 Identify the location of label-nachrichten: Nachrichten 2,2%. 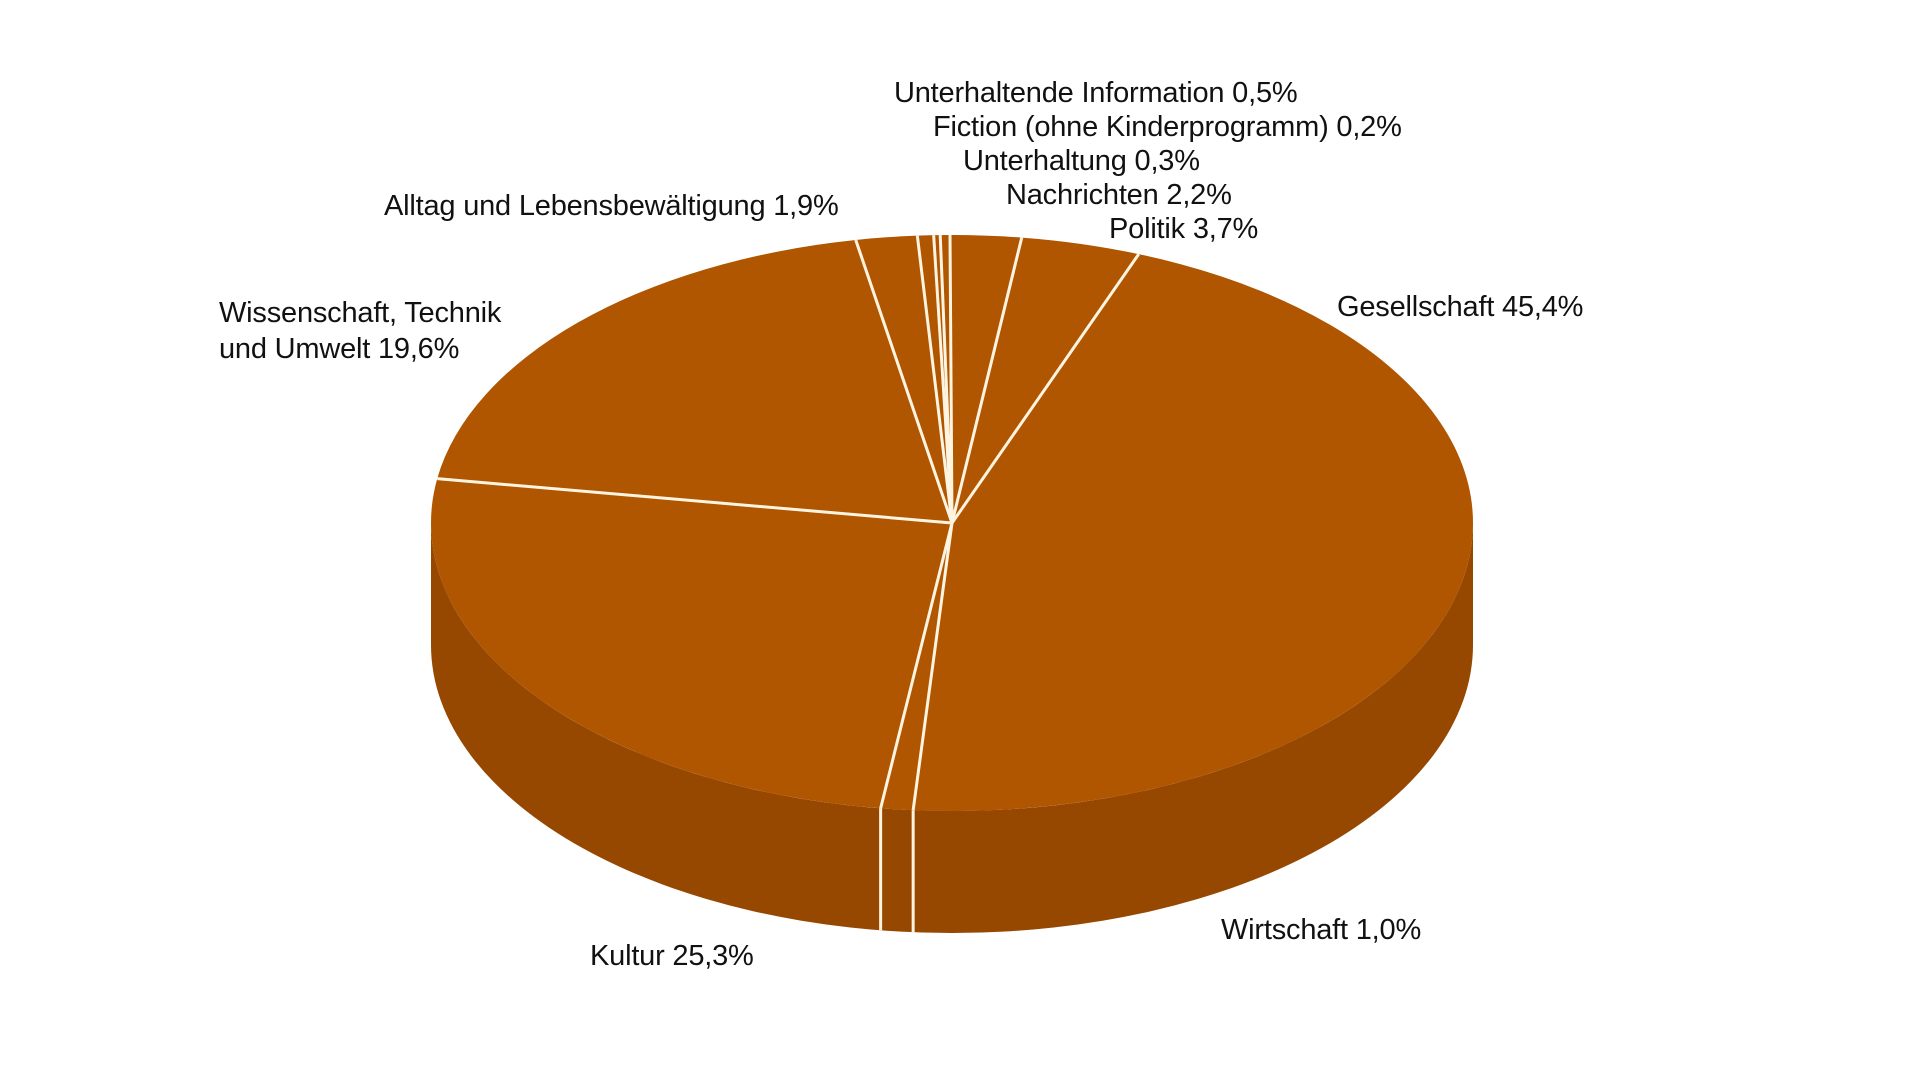
(1119, 195).